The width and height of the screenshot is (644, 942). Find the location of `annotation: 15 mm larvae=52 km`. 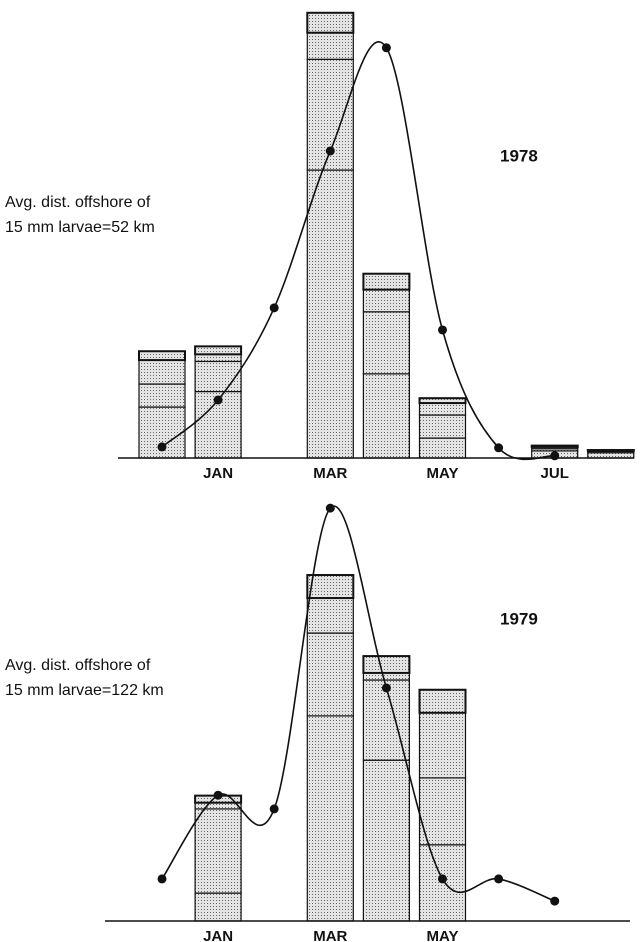

annotation: 15 mm larvae=52 km is located at coordinates (80, 227).